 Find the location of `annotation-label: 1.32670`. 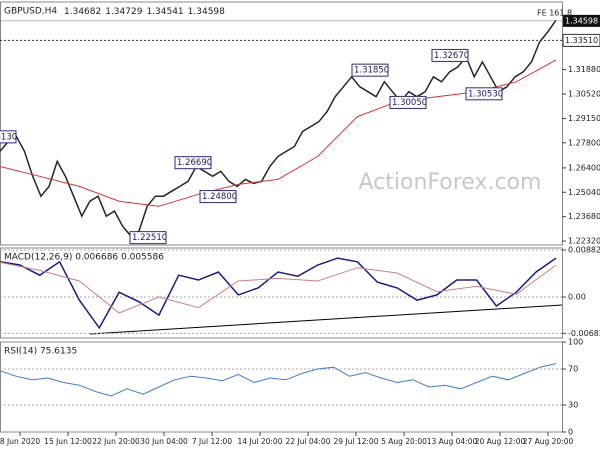

annotation-label: 1.32670 is located at coordinates (451, 56).